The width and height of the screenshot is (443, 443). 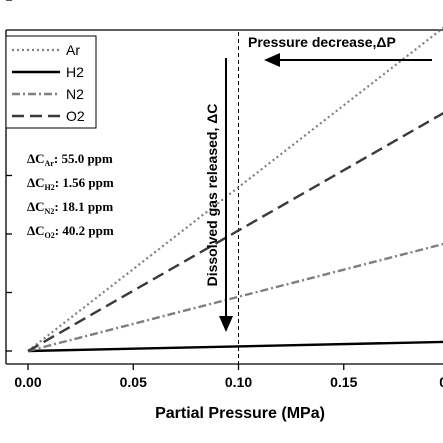 I want to click on concentration-entry-n2: ΔCN2: 18.1 ppm, so click(x=70, y=207).